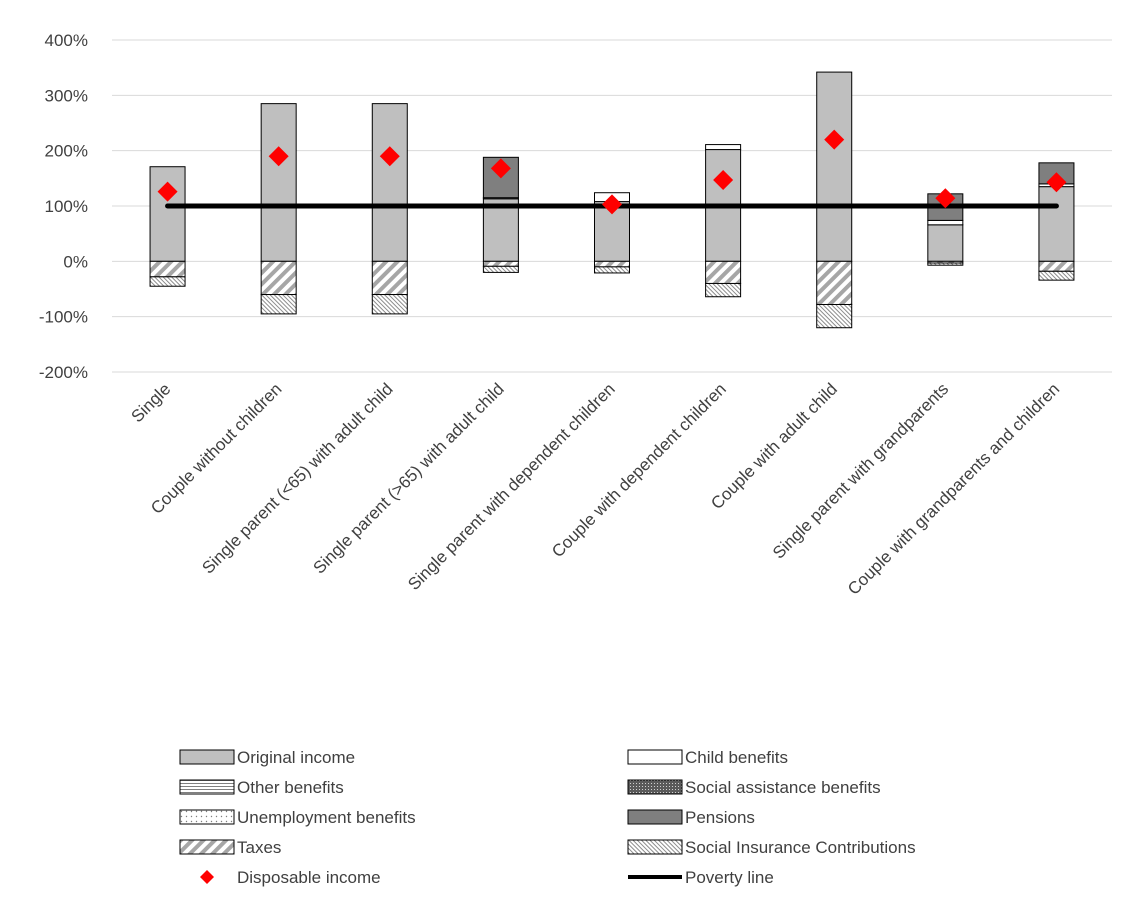 The height and width of the screenshot is (915, 1134). I want to click on legend-item-disposable: Disposable income, so click(290, 877).